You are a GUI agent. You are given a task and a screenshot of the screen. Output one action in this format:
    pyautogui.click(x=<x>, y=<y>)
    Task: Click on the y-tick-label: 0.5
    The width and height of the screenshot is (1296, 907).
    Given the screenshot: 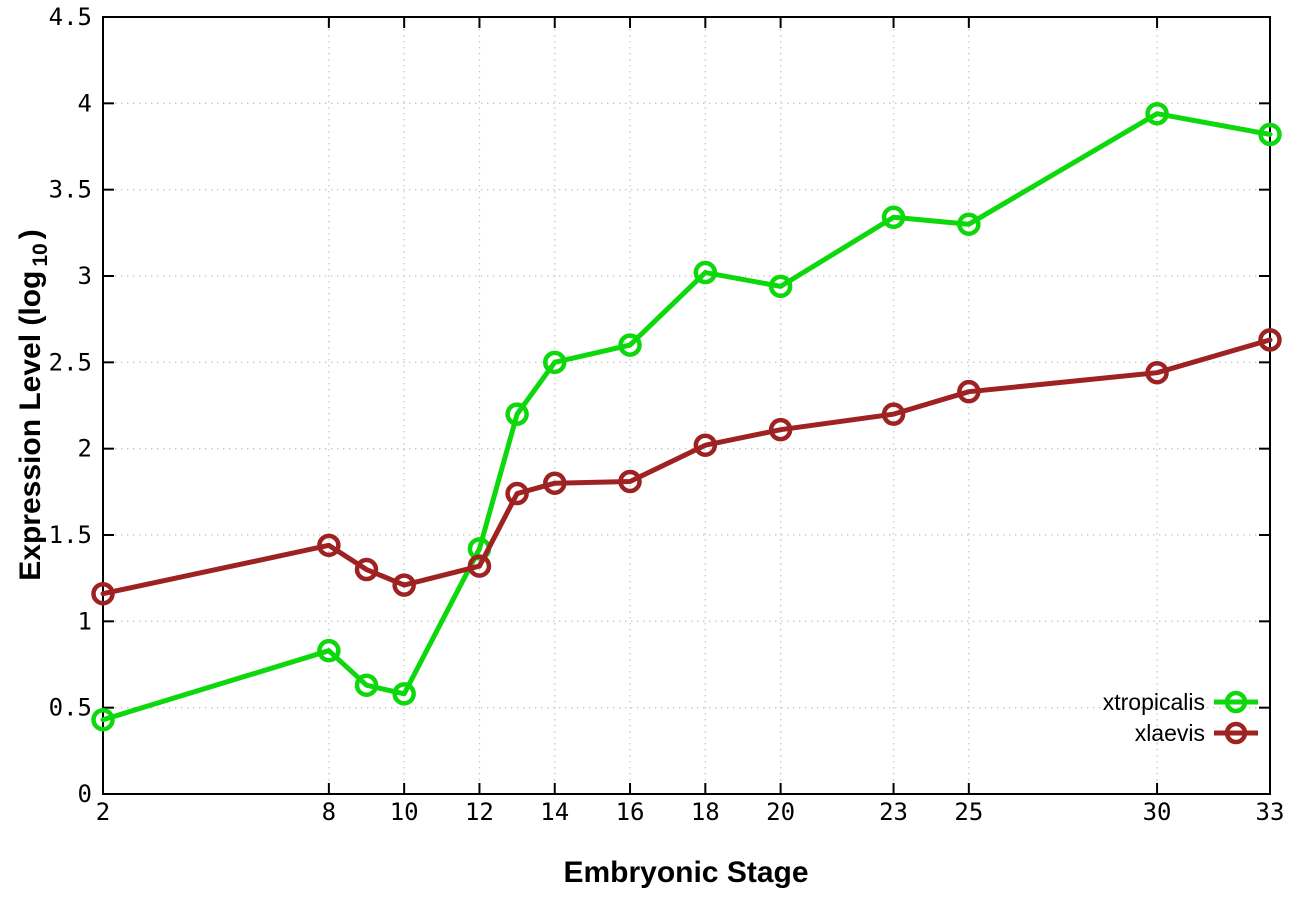 What is the action you would take?
    pyautogui.click(x=70, y=708)
    